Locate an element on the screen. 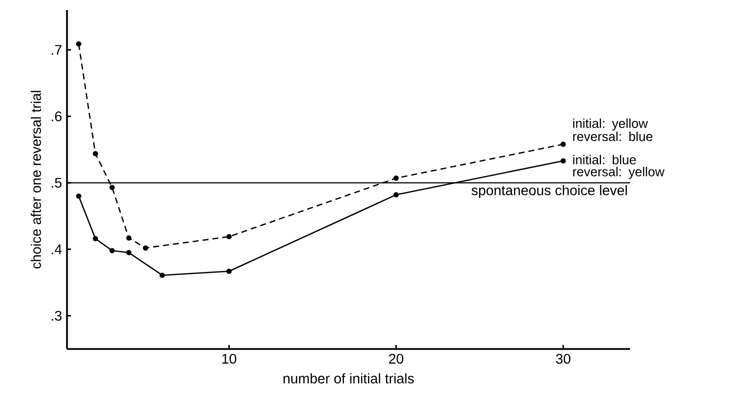 This screenshot has height=412, width=736. y-tick-label: .7 is located at coordinates (57, 50).